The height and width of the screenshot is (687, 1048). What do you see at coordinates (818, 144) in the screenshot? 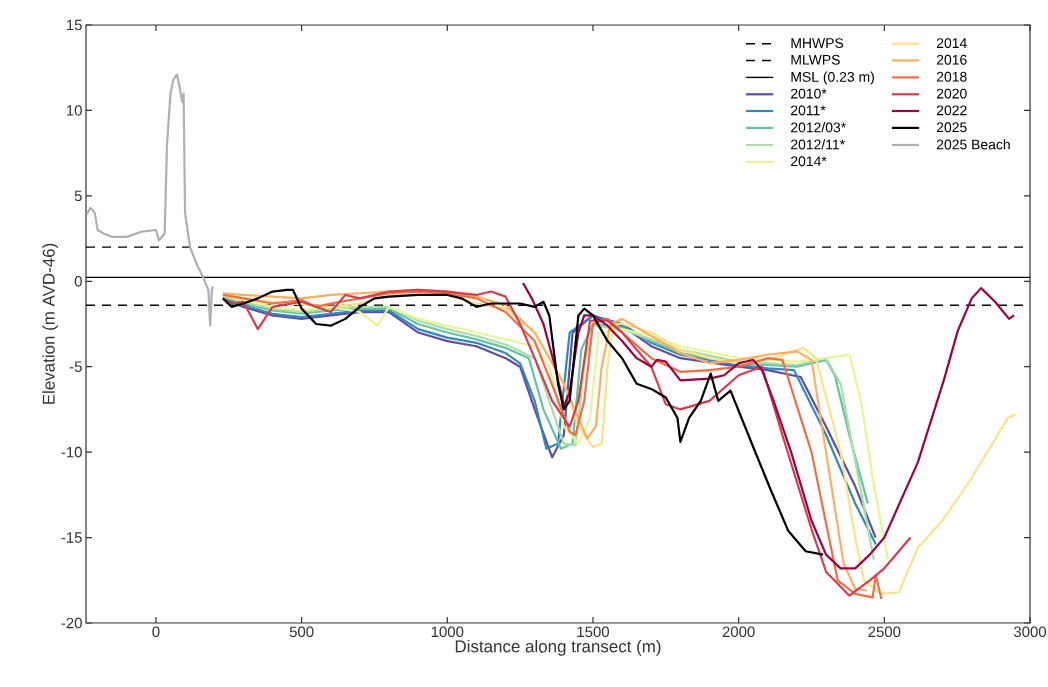
I see `legend-label: 2012/11*` at bounding box center [818, 144].